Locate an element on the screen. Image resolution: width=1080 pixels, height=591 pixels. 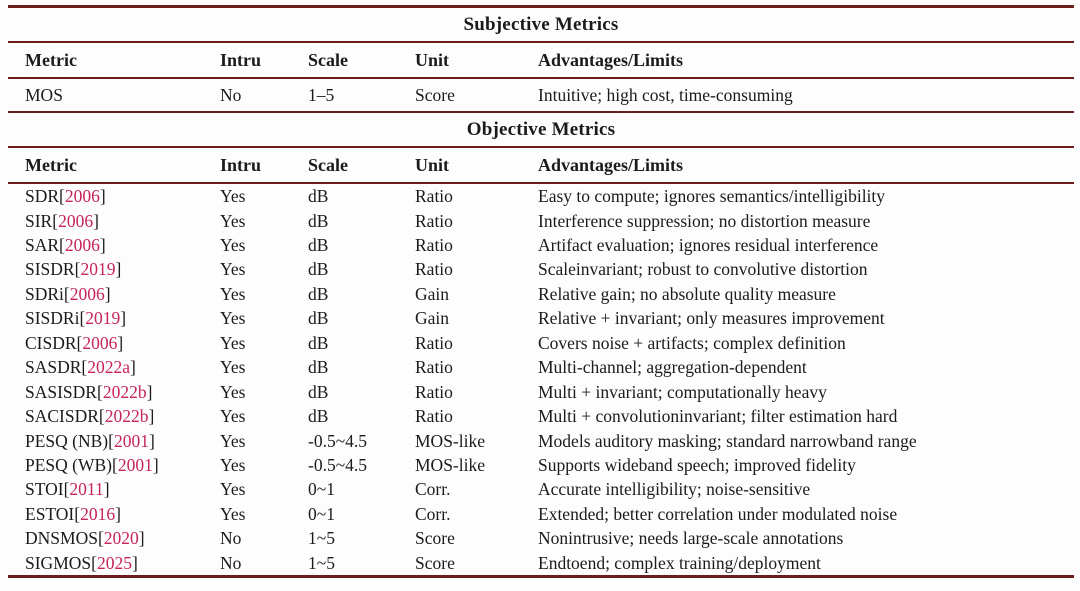
notes-cell: Intuitive; high cost, time-consuming is located at coordinates (665, 94).